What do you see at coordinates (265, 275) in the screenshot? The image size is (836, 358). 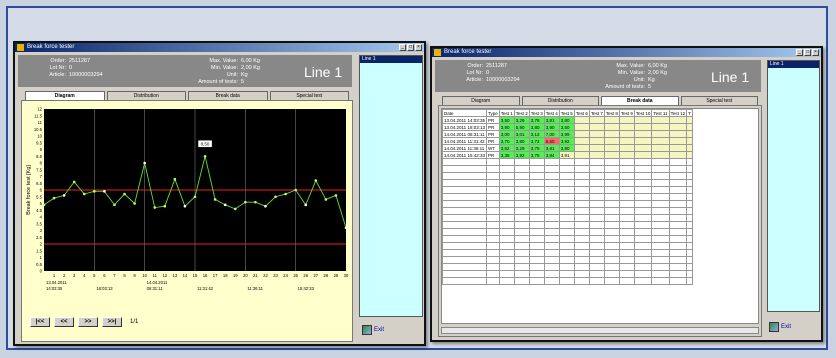 I see `x-tick-label: 22` at bounding box center [265, 275].